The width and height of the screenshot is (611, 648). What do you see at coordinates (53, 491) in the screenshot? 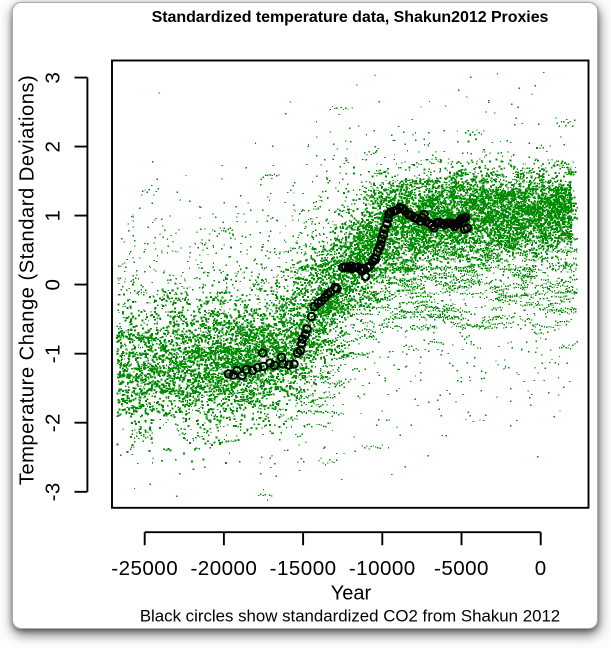
I see `svg-text: -3` at bounding box center [53, 491].